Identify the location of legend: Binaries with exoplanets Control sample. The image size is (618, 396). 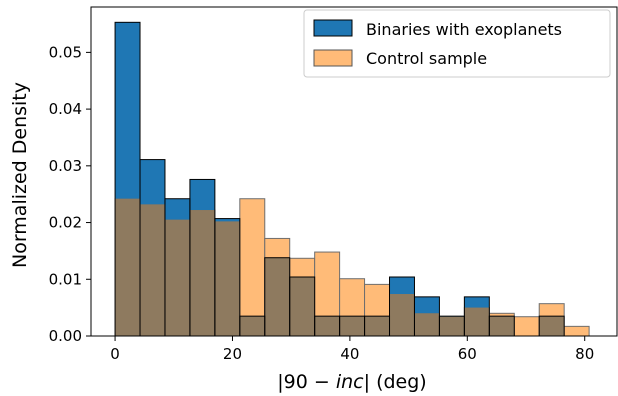
(457, 43).